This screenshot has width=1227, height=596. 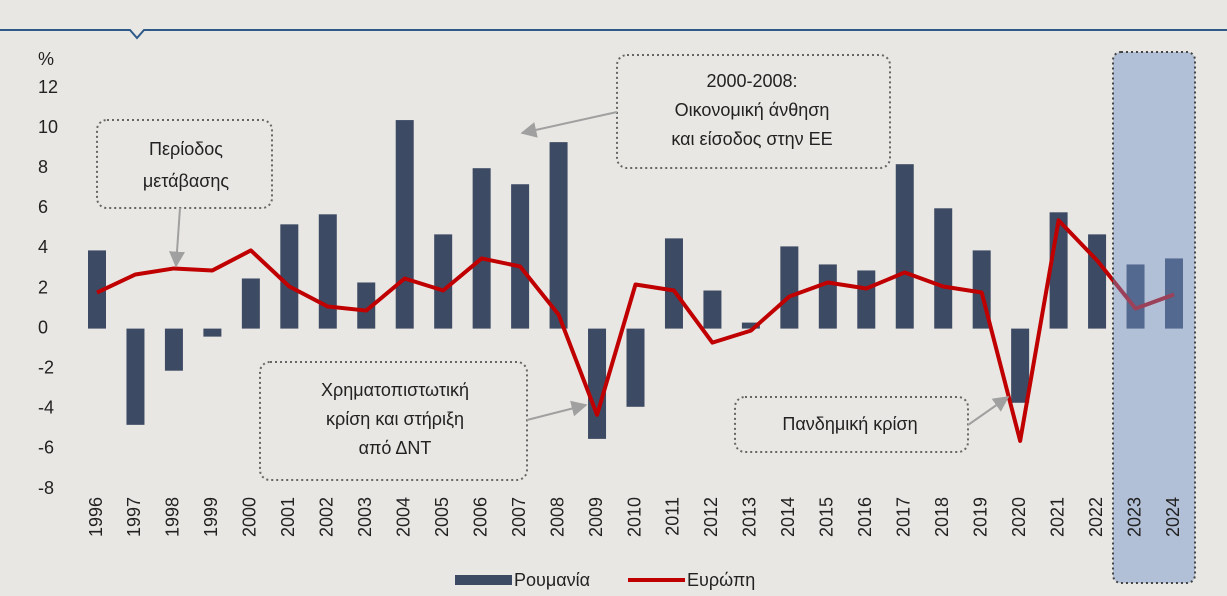 What do you see at coordinates (250, 517) in the screenshot?
I see `x-tick-label: 2000` at bounding box center [250, 517].